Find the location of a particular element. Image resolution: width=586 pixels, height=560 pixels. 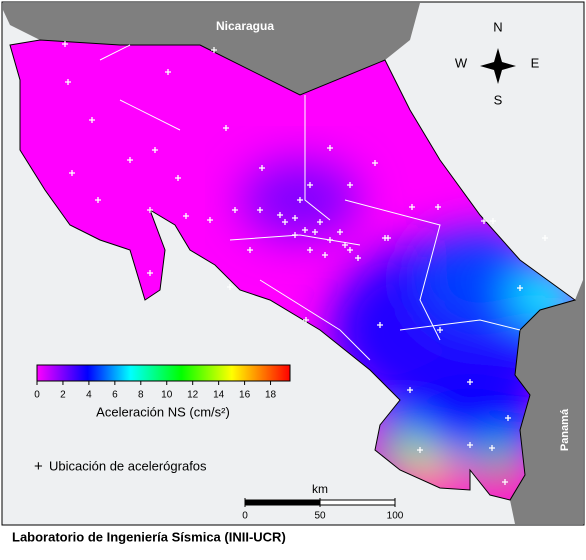

compass-label: E is located at coordinates (535, 62).